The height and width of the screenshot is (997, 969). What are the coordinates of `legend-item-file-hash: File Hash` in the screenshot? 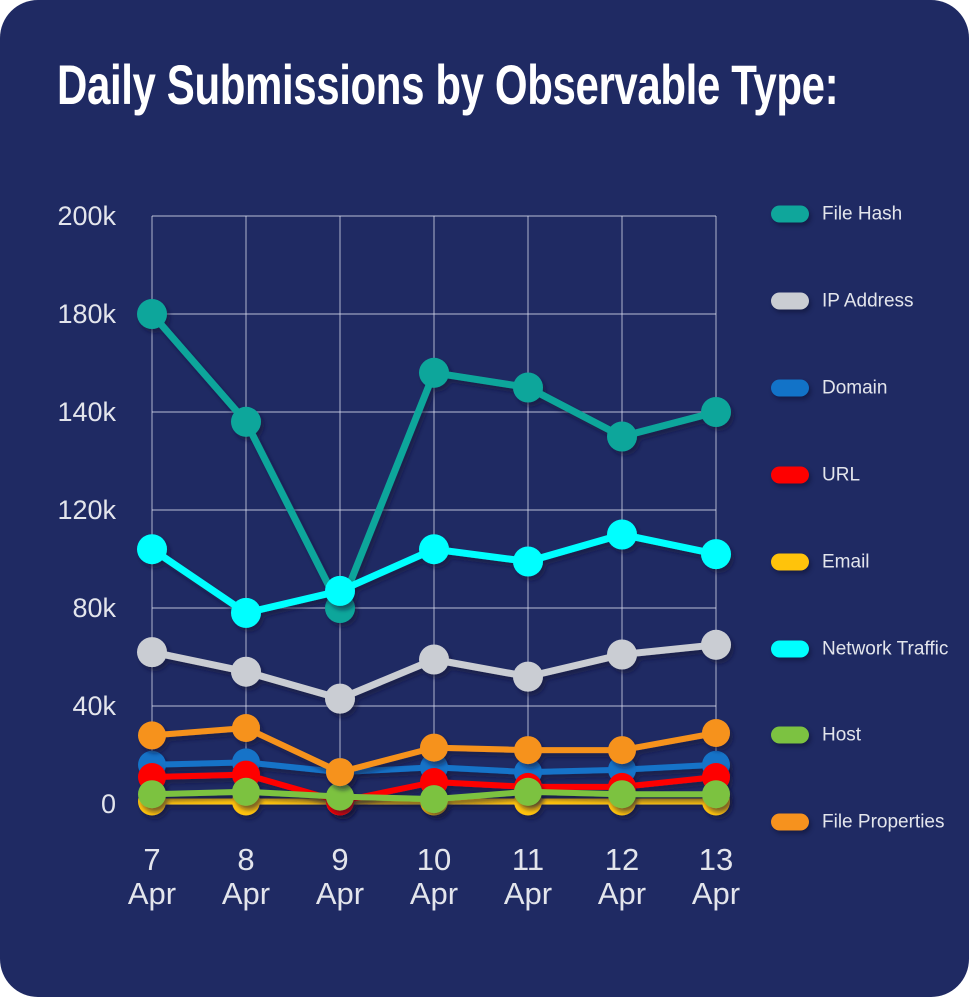 It's located at (862, 214).